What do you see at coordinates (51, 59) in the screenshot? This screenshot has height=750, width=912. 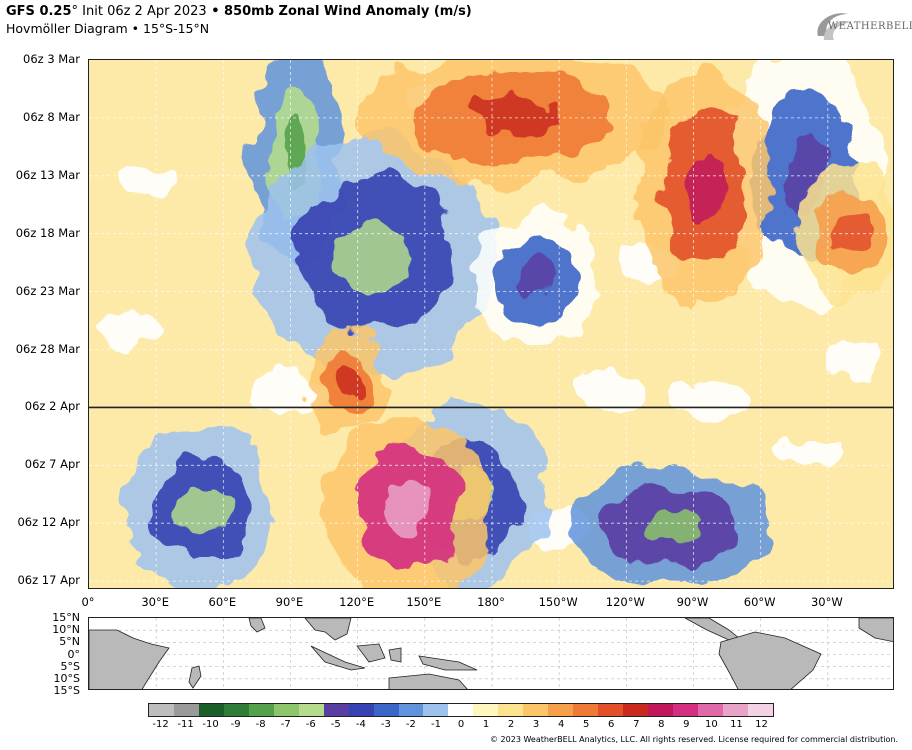 I see `y-tick-label: 06z 3 Mar` at bounding box center [51, 59].